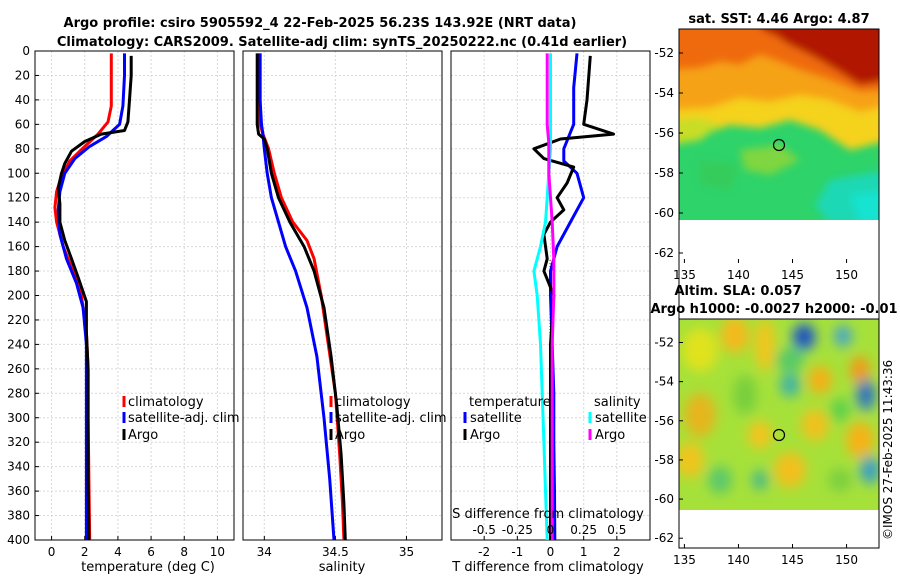 The width and height of the screenshot is (900, 580). I want to click on y-tick-label: 100, so click(18, 173).